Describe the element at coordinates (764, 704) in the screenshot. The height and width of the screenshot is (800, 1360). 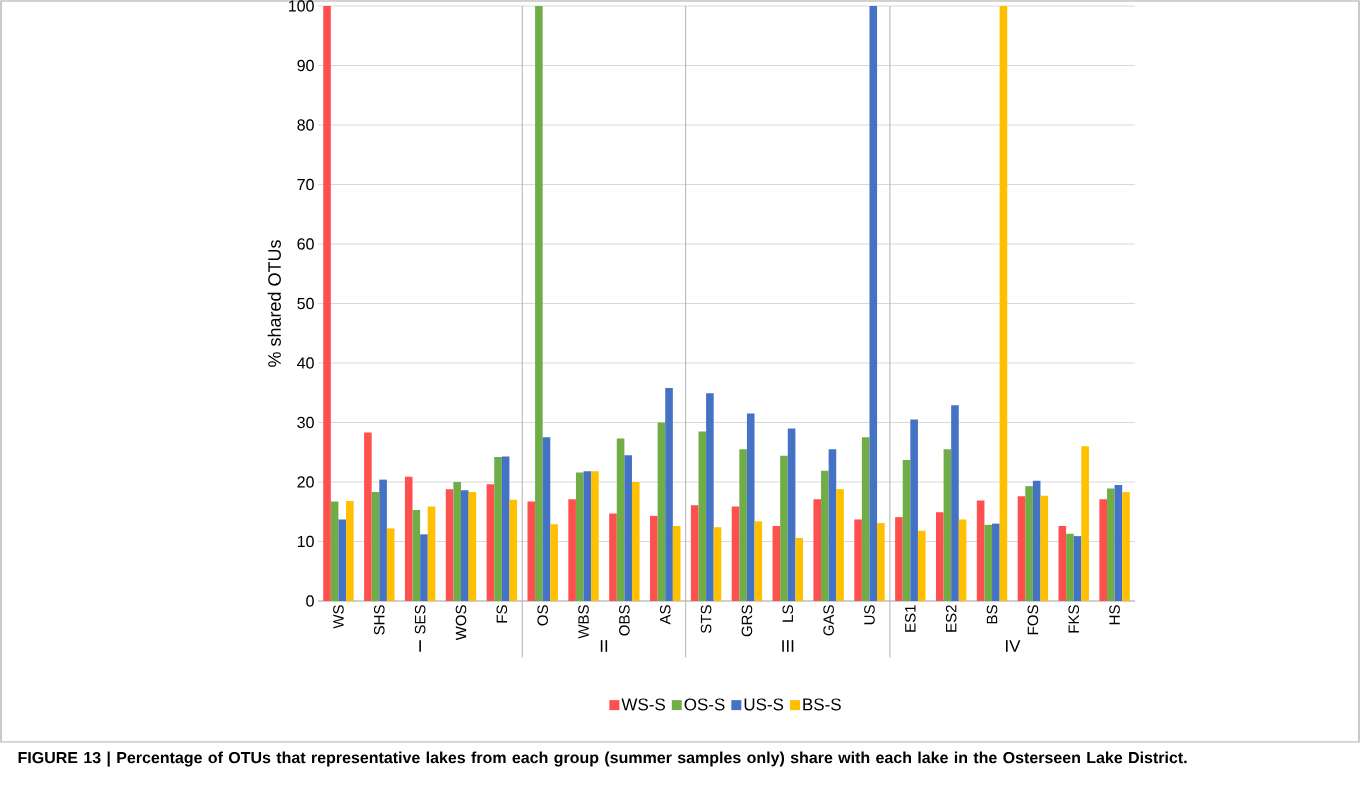
I see `legend-label: US-S` at that location.